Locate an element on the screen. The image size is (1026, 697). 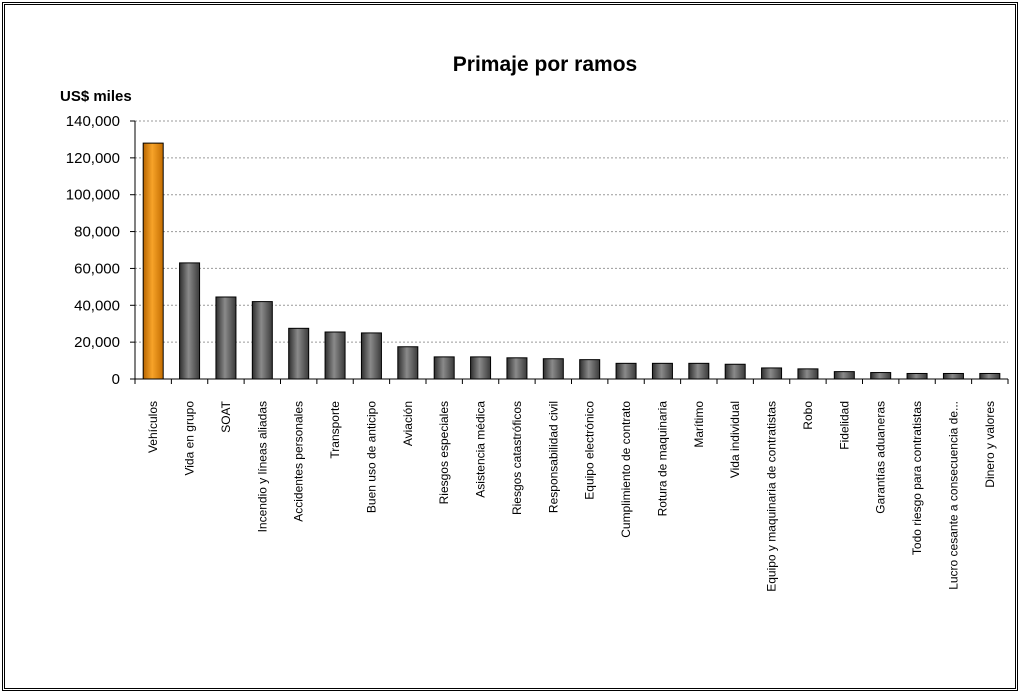
x-tick-label: Accidentes personales is located at coordinates (299, 461).